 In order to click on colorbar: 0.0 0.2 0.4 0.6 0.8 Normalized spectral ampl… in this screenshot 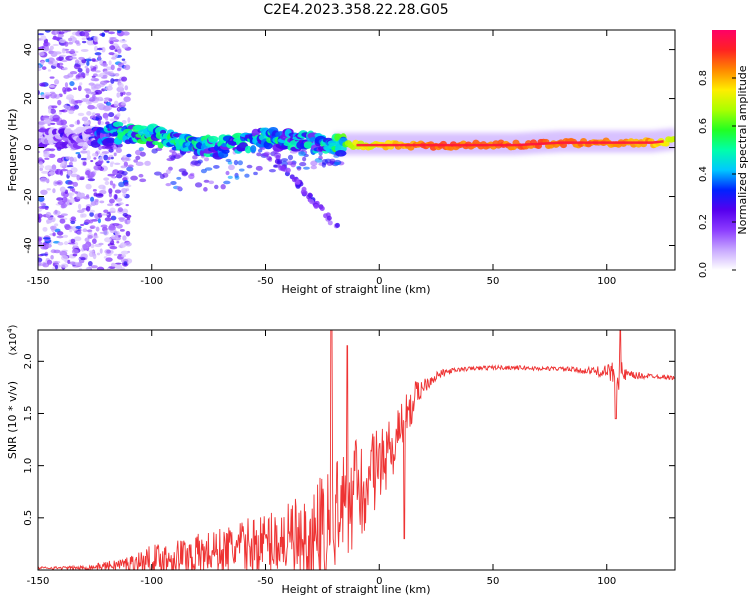, I will do `click(723, 154)`.